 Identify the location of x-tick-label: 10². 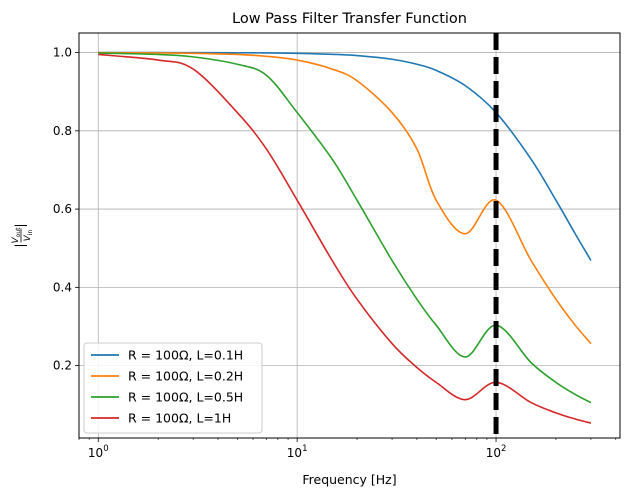
(496, 452).